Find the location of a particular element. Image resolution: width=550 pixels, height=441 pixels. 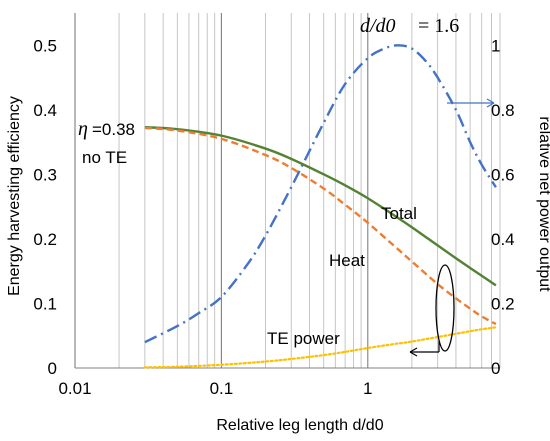

no-te-label: no TE is located at coordinates (104, 157).